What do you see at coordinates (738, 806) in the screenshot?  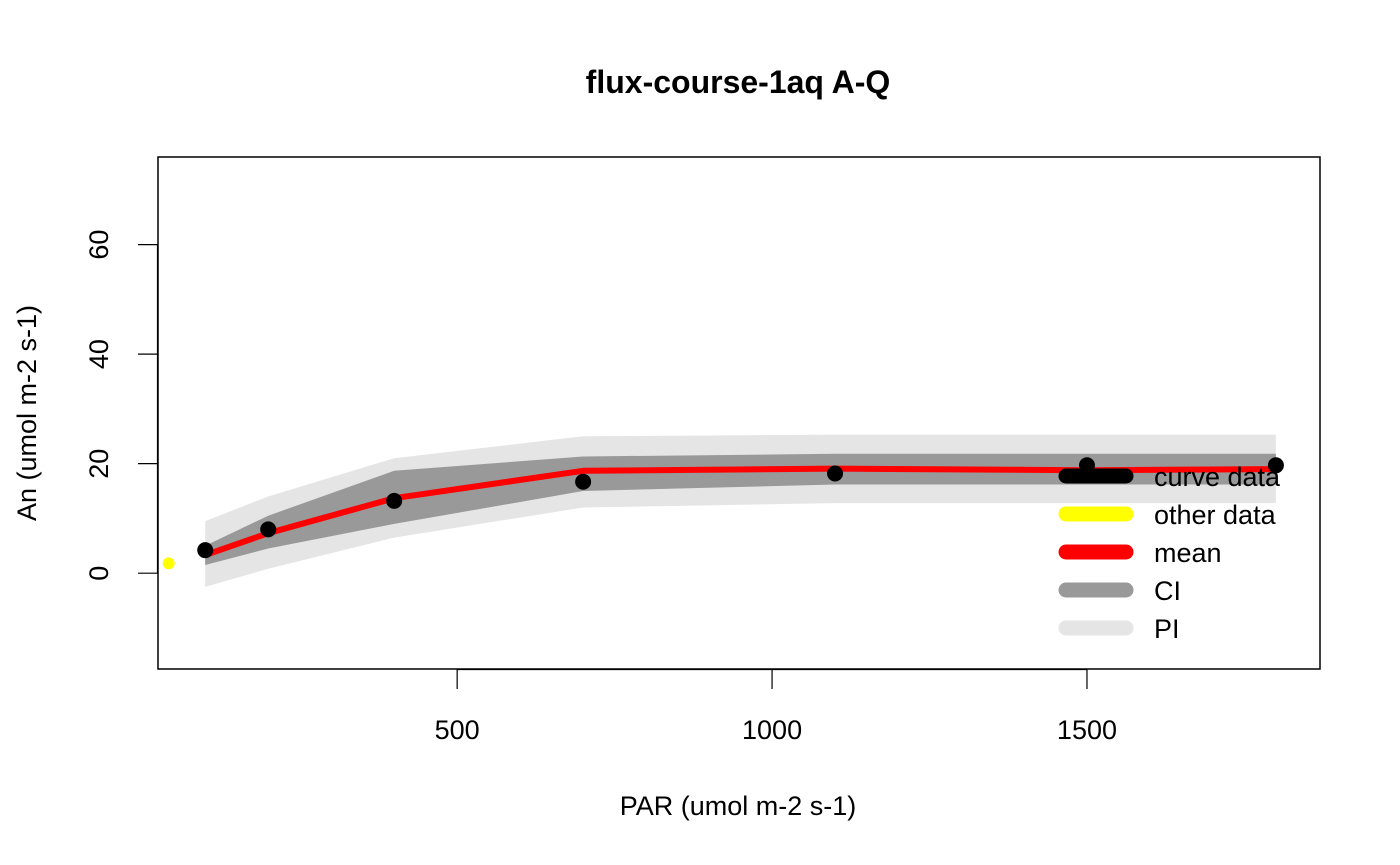 I see `x-axis-label: PAR (umol m-2 s-1)` at bounding box center [738, 806].